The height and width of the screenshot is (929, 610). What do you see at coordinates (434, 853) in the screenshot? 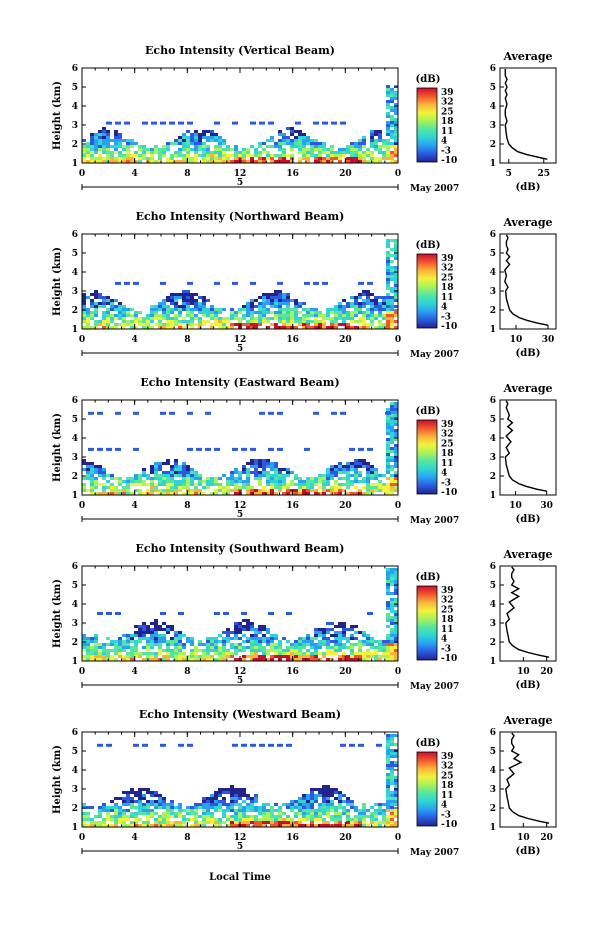
I see `date-label: May 2007` at bounding box center [434, 853].